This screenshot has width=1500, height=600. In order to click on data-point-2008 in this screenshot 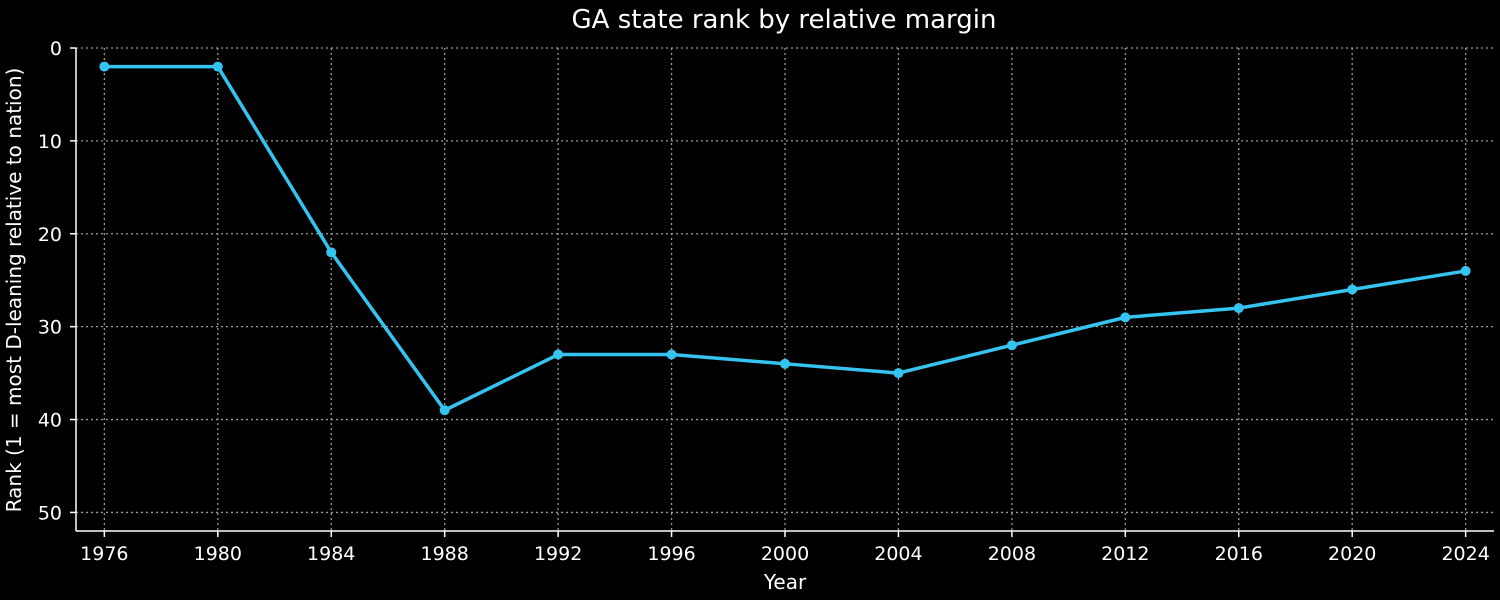, I will do `click(1011, 345)`.